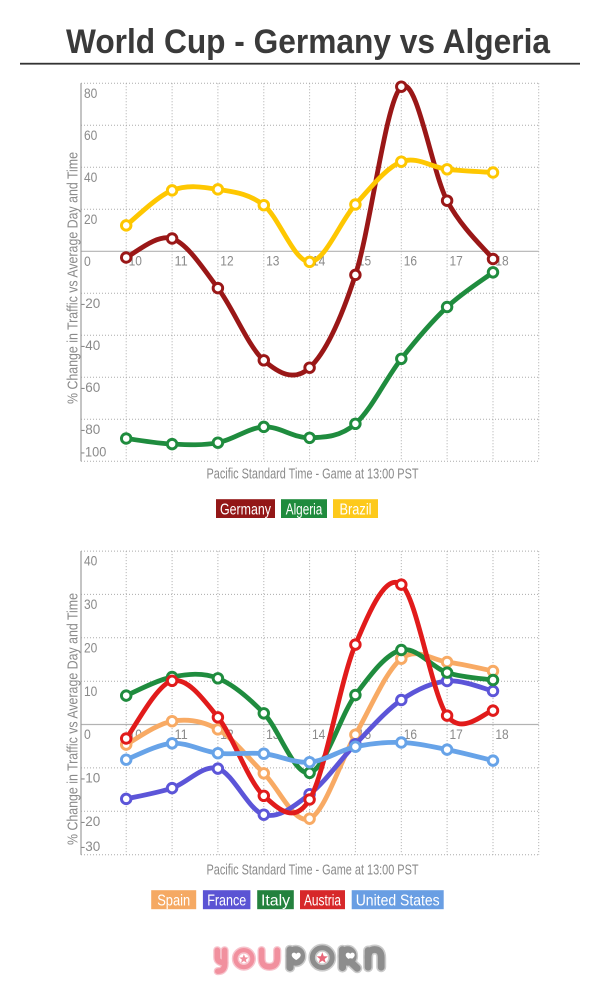  Describe the element at coordinates (245, 509) in the screenshot. I see `svg-text: Germany` at that location.